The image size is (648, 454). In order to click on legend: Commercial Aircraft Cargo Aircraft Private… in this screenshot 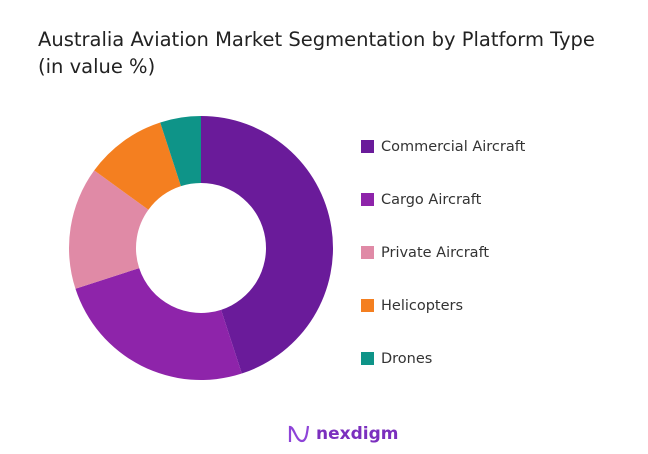, I will do `click(443, 252)`.